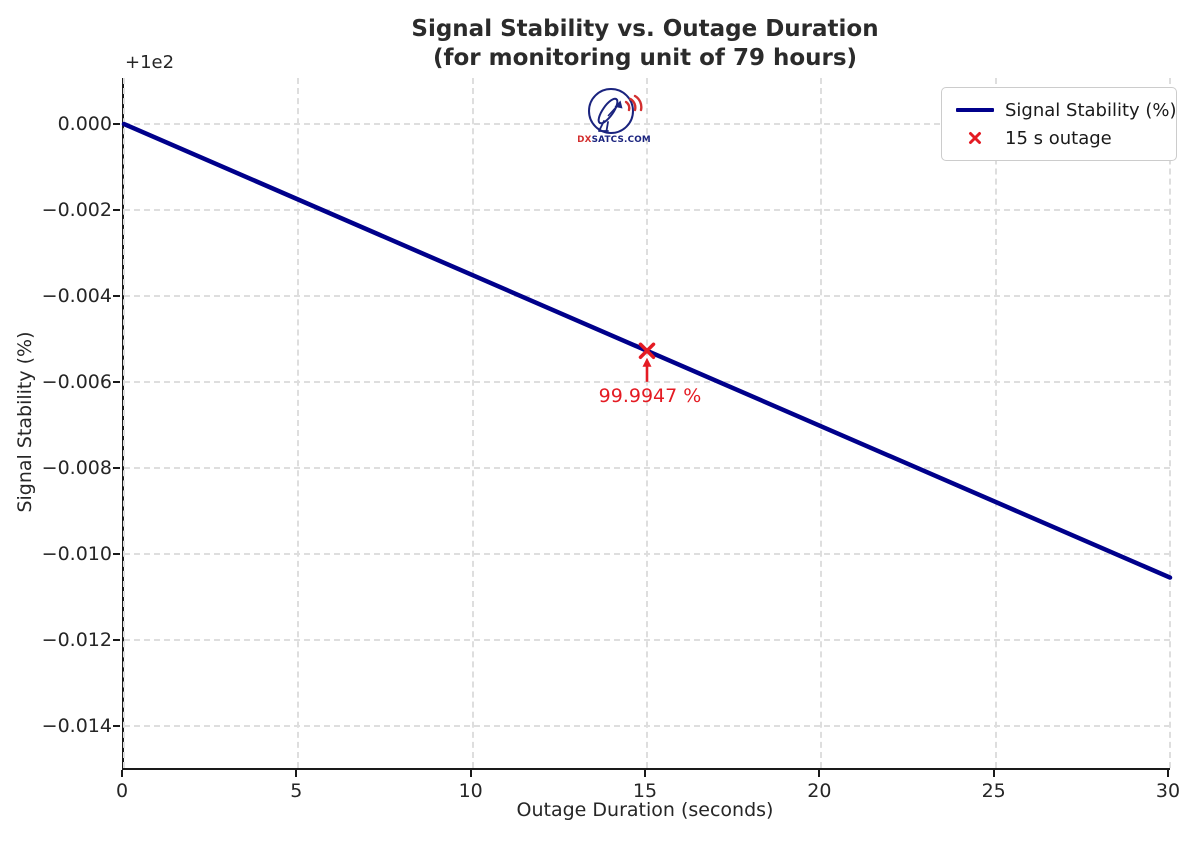  What do you see at coordinates (122, 791) in the screenshot?
I see `x-tick-label: 0` at bounding box center [122, 791].